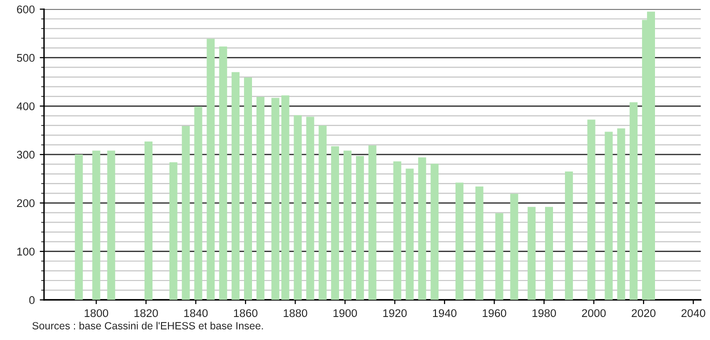  Describe the element at coordinates (25, 58) in the screenshot. I see `y-tick-label: 500` at that location.